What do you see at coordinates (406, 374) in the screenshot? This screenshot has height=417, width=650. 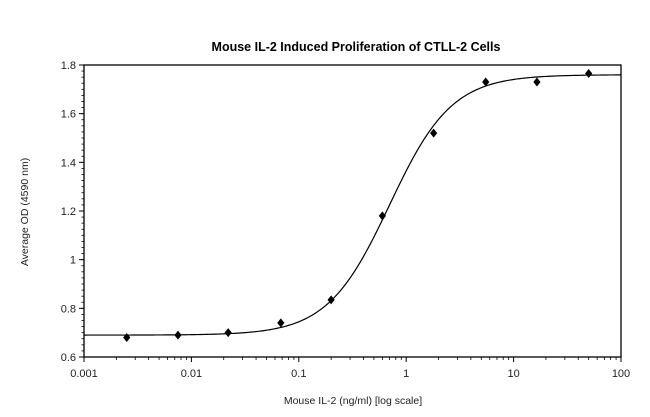 I see `x-tick-label: 1` at bounding box center [406, 374].